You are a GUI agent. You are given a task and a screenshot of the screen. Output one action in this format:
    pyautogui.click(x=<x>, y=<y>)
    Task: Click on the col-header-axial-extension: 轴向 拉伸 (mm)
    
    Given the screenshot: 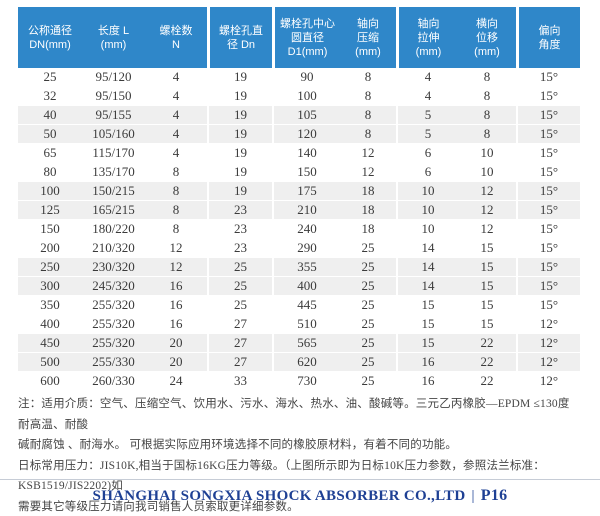 What is the action you would take?
    pyautogui.click(x=427, y=37)
    